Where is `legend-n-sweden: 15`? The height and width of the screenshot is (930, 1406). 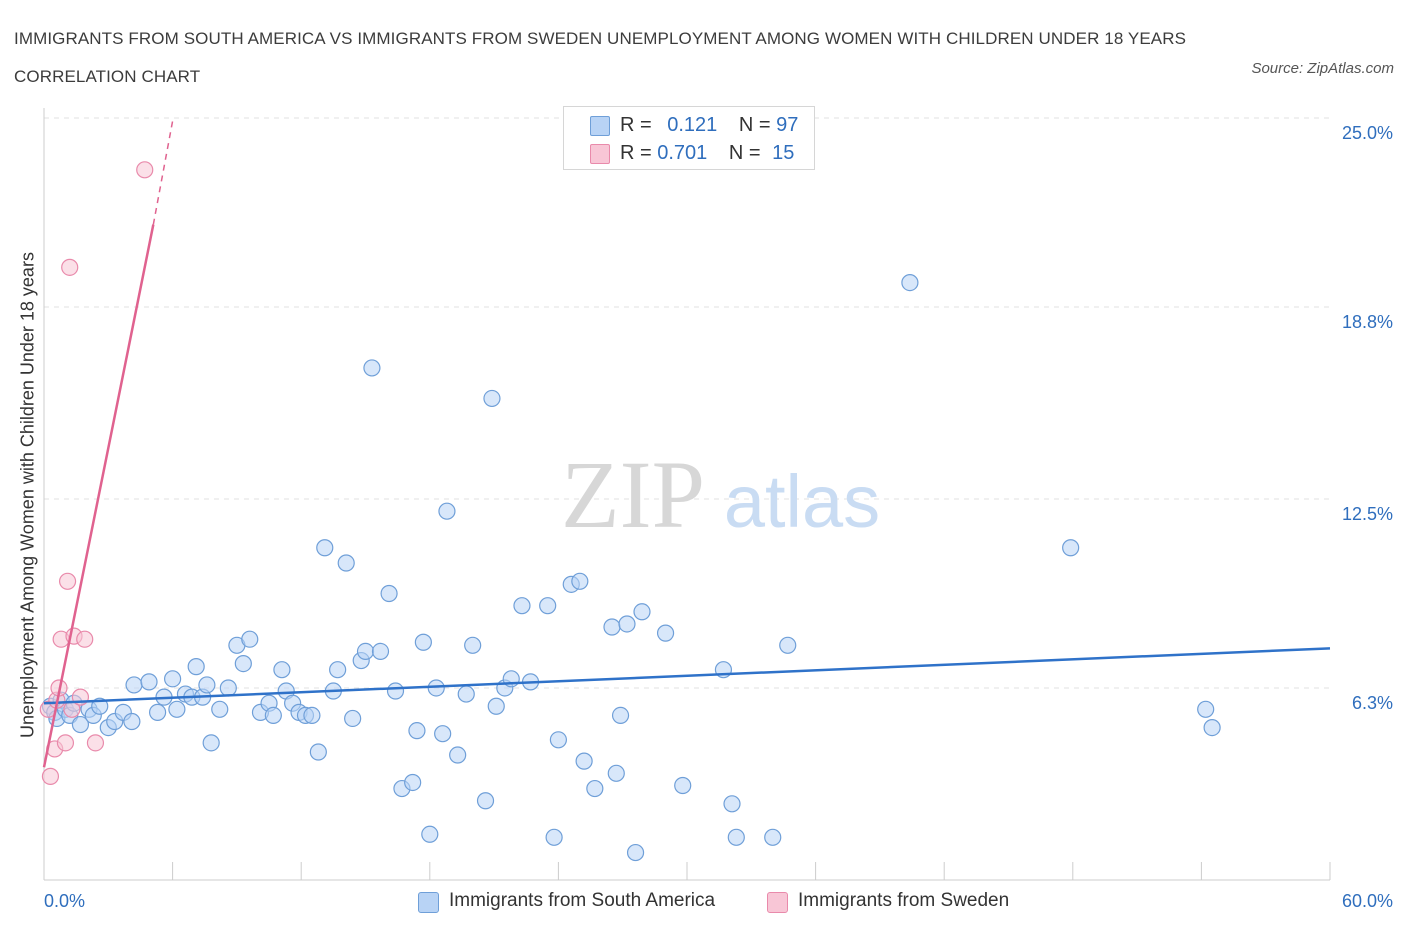 legend-n-sweden: 15 is located at coordinates (783, 153).